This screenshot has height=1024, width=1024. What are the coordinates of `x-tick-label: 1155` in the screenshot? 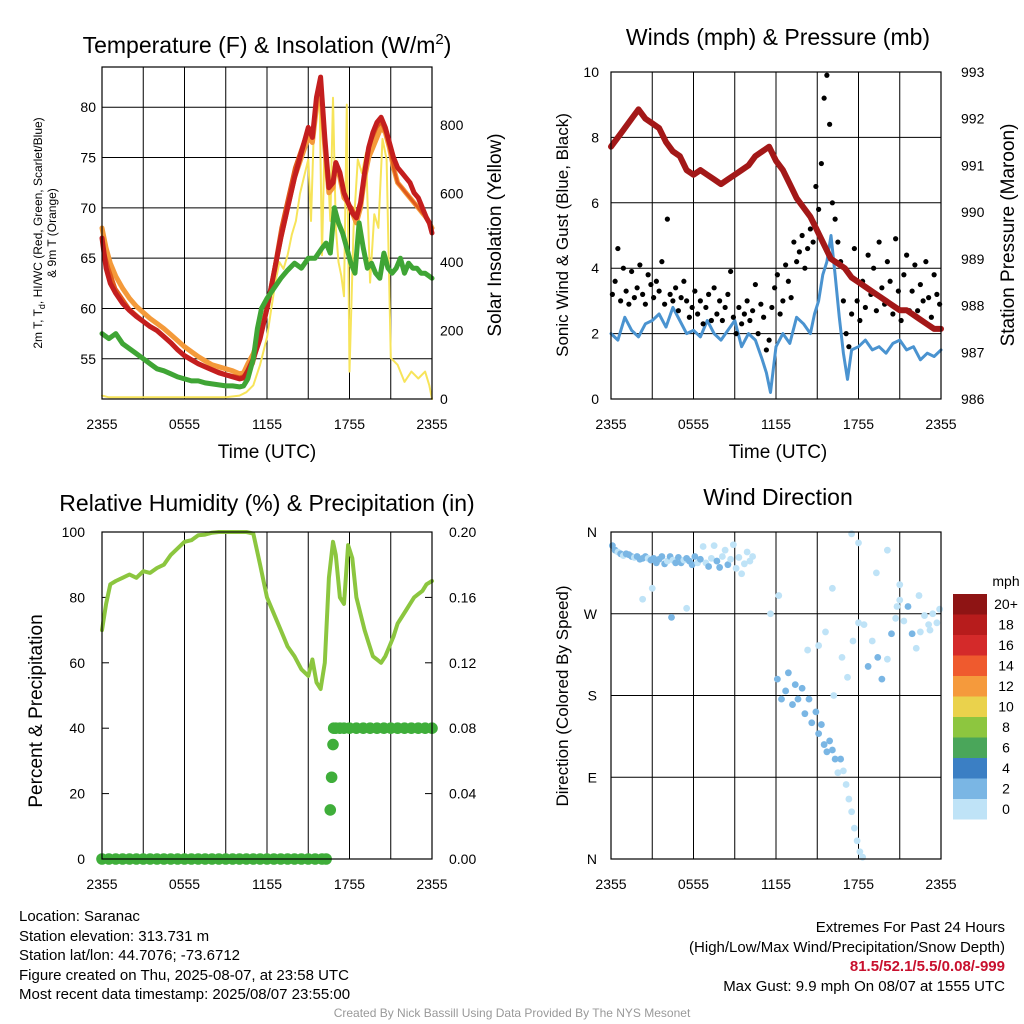 It's located at (267, 884).